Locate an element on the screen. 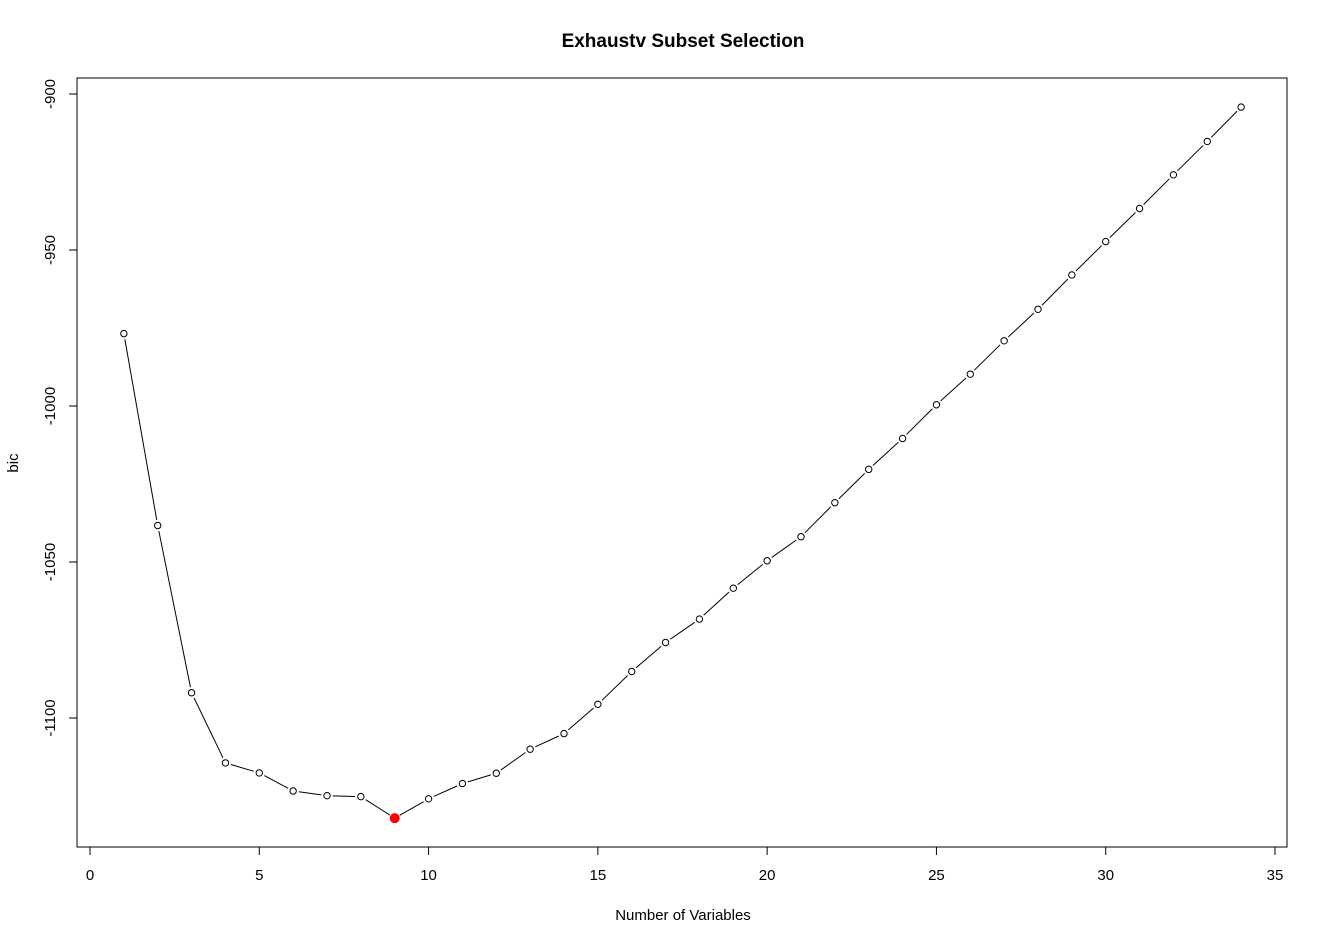 This screenshot has height=945, width=1328. chart-title: Exhaustv Subset Selection is located at coordinates (683, 41).